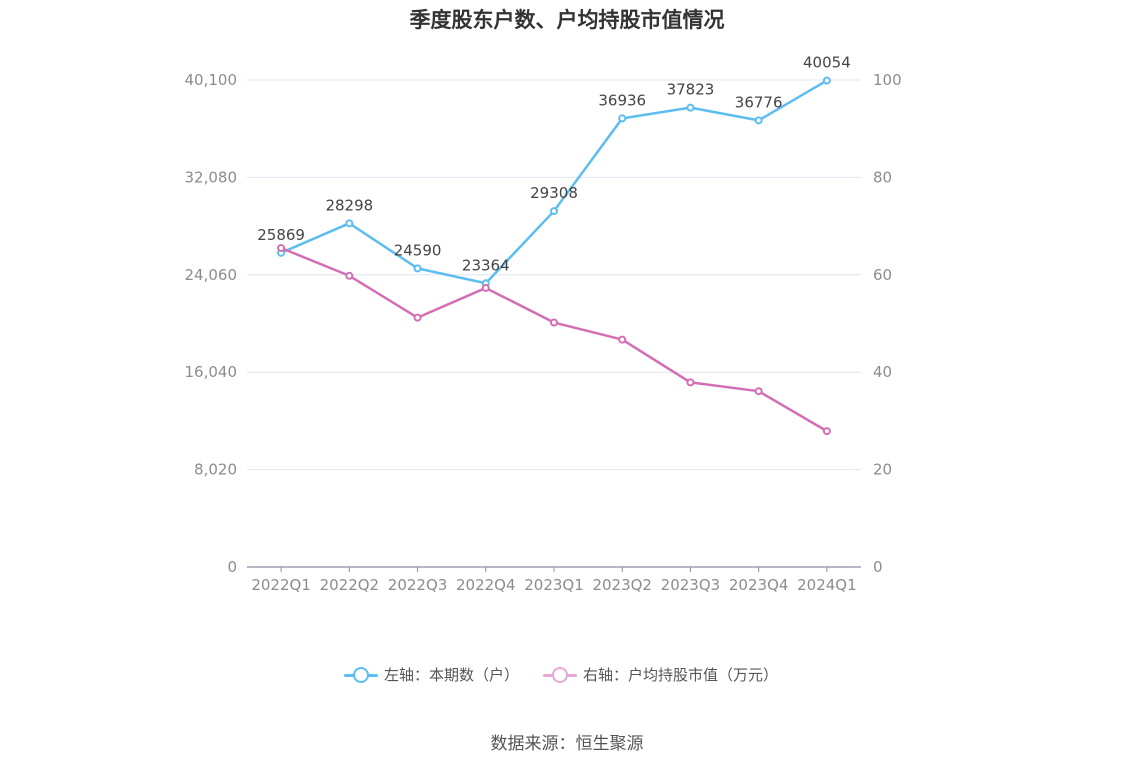 The width and height of the screenshot is (1134, 766). Describe the element at coordinates (418, 250) in the screenshot. I see `data-label: 24590` at that location.